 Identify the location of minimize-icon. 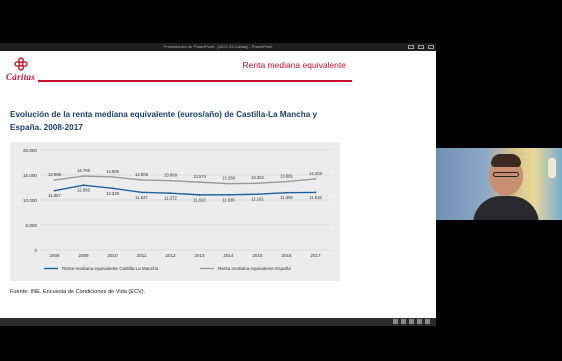
(411, 47).